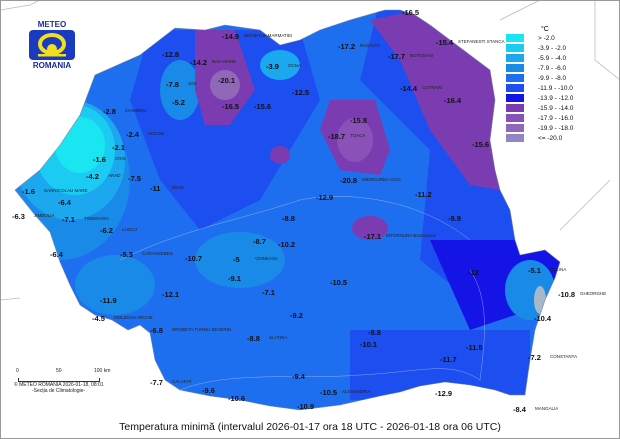 This screenshot has height=439, width=620. Describe the element at coordinates (118, 147) in the screenshot. I see `station-value: -2.1` at that location.